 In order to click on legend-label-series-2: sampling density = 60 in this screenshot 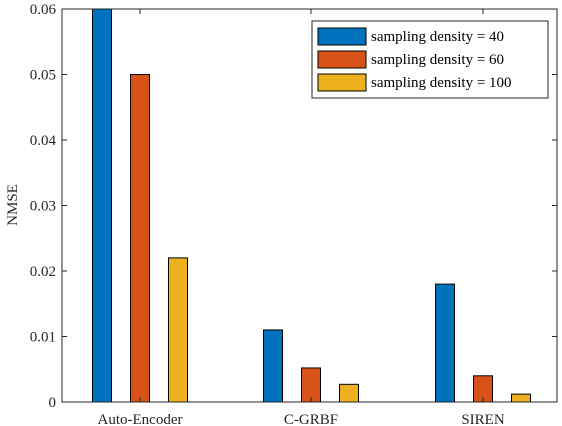, I will do `click(437, 60)`.